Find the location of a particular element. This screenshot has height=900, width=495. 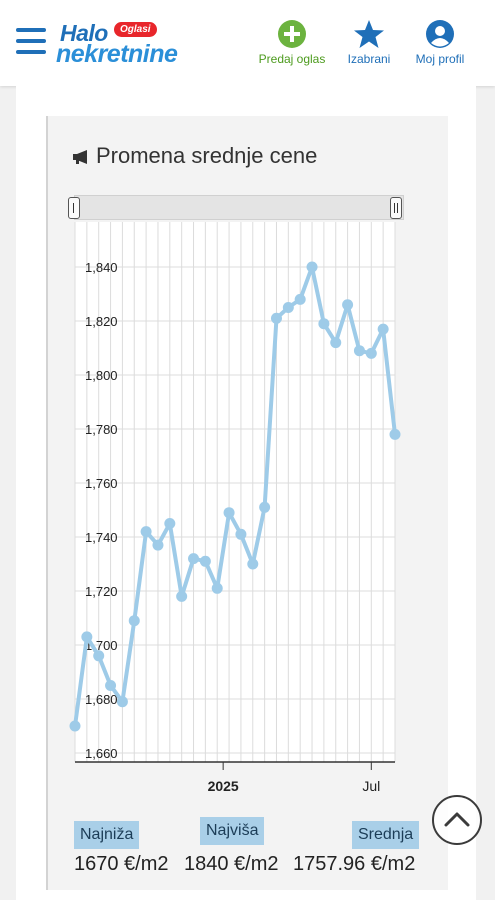

chevron-up-icon is located at coordinates (457, 819).